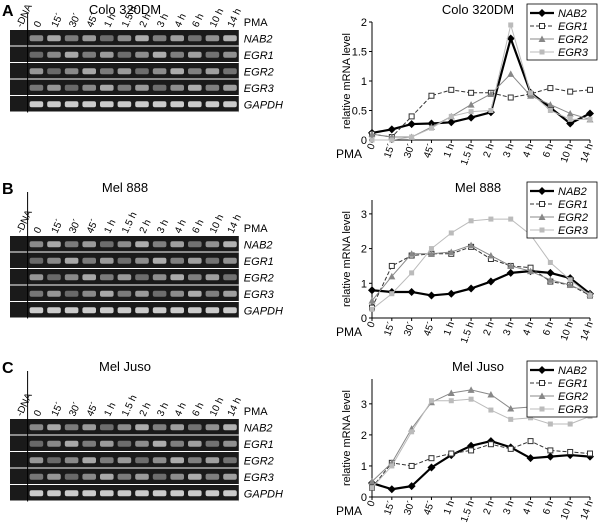  What do you see at coordinates (263, 105) in the screenshot?
I see `gene-label: GAPDH` at bounding box center [263, 105].